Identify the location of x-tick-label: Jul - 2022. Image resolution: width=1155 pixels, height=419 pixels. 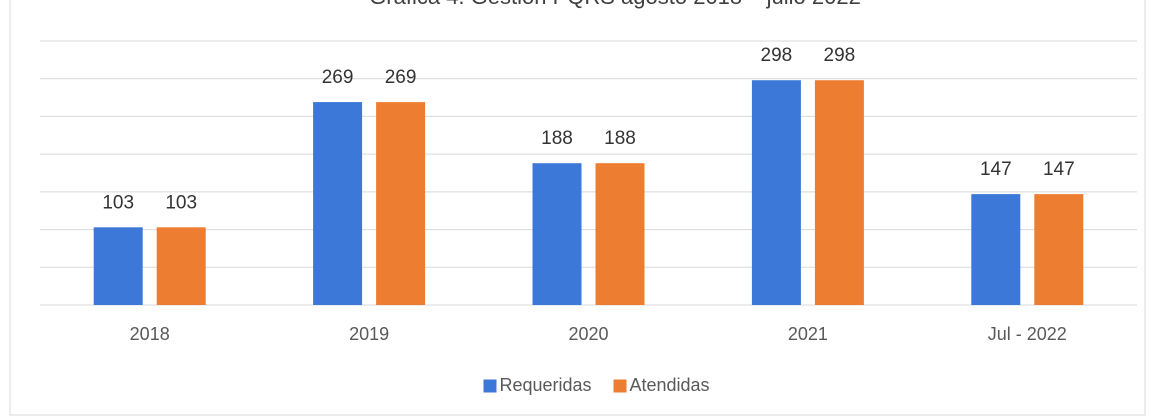
(1027, 334).